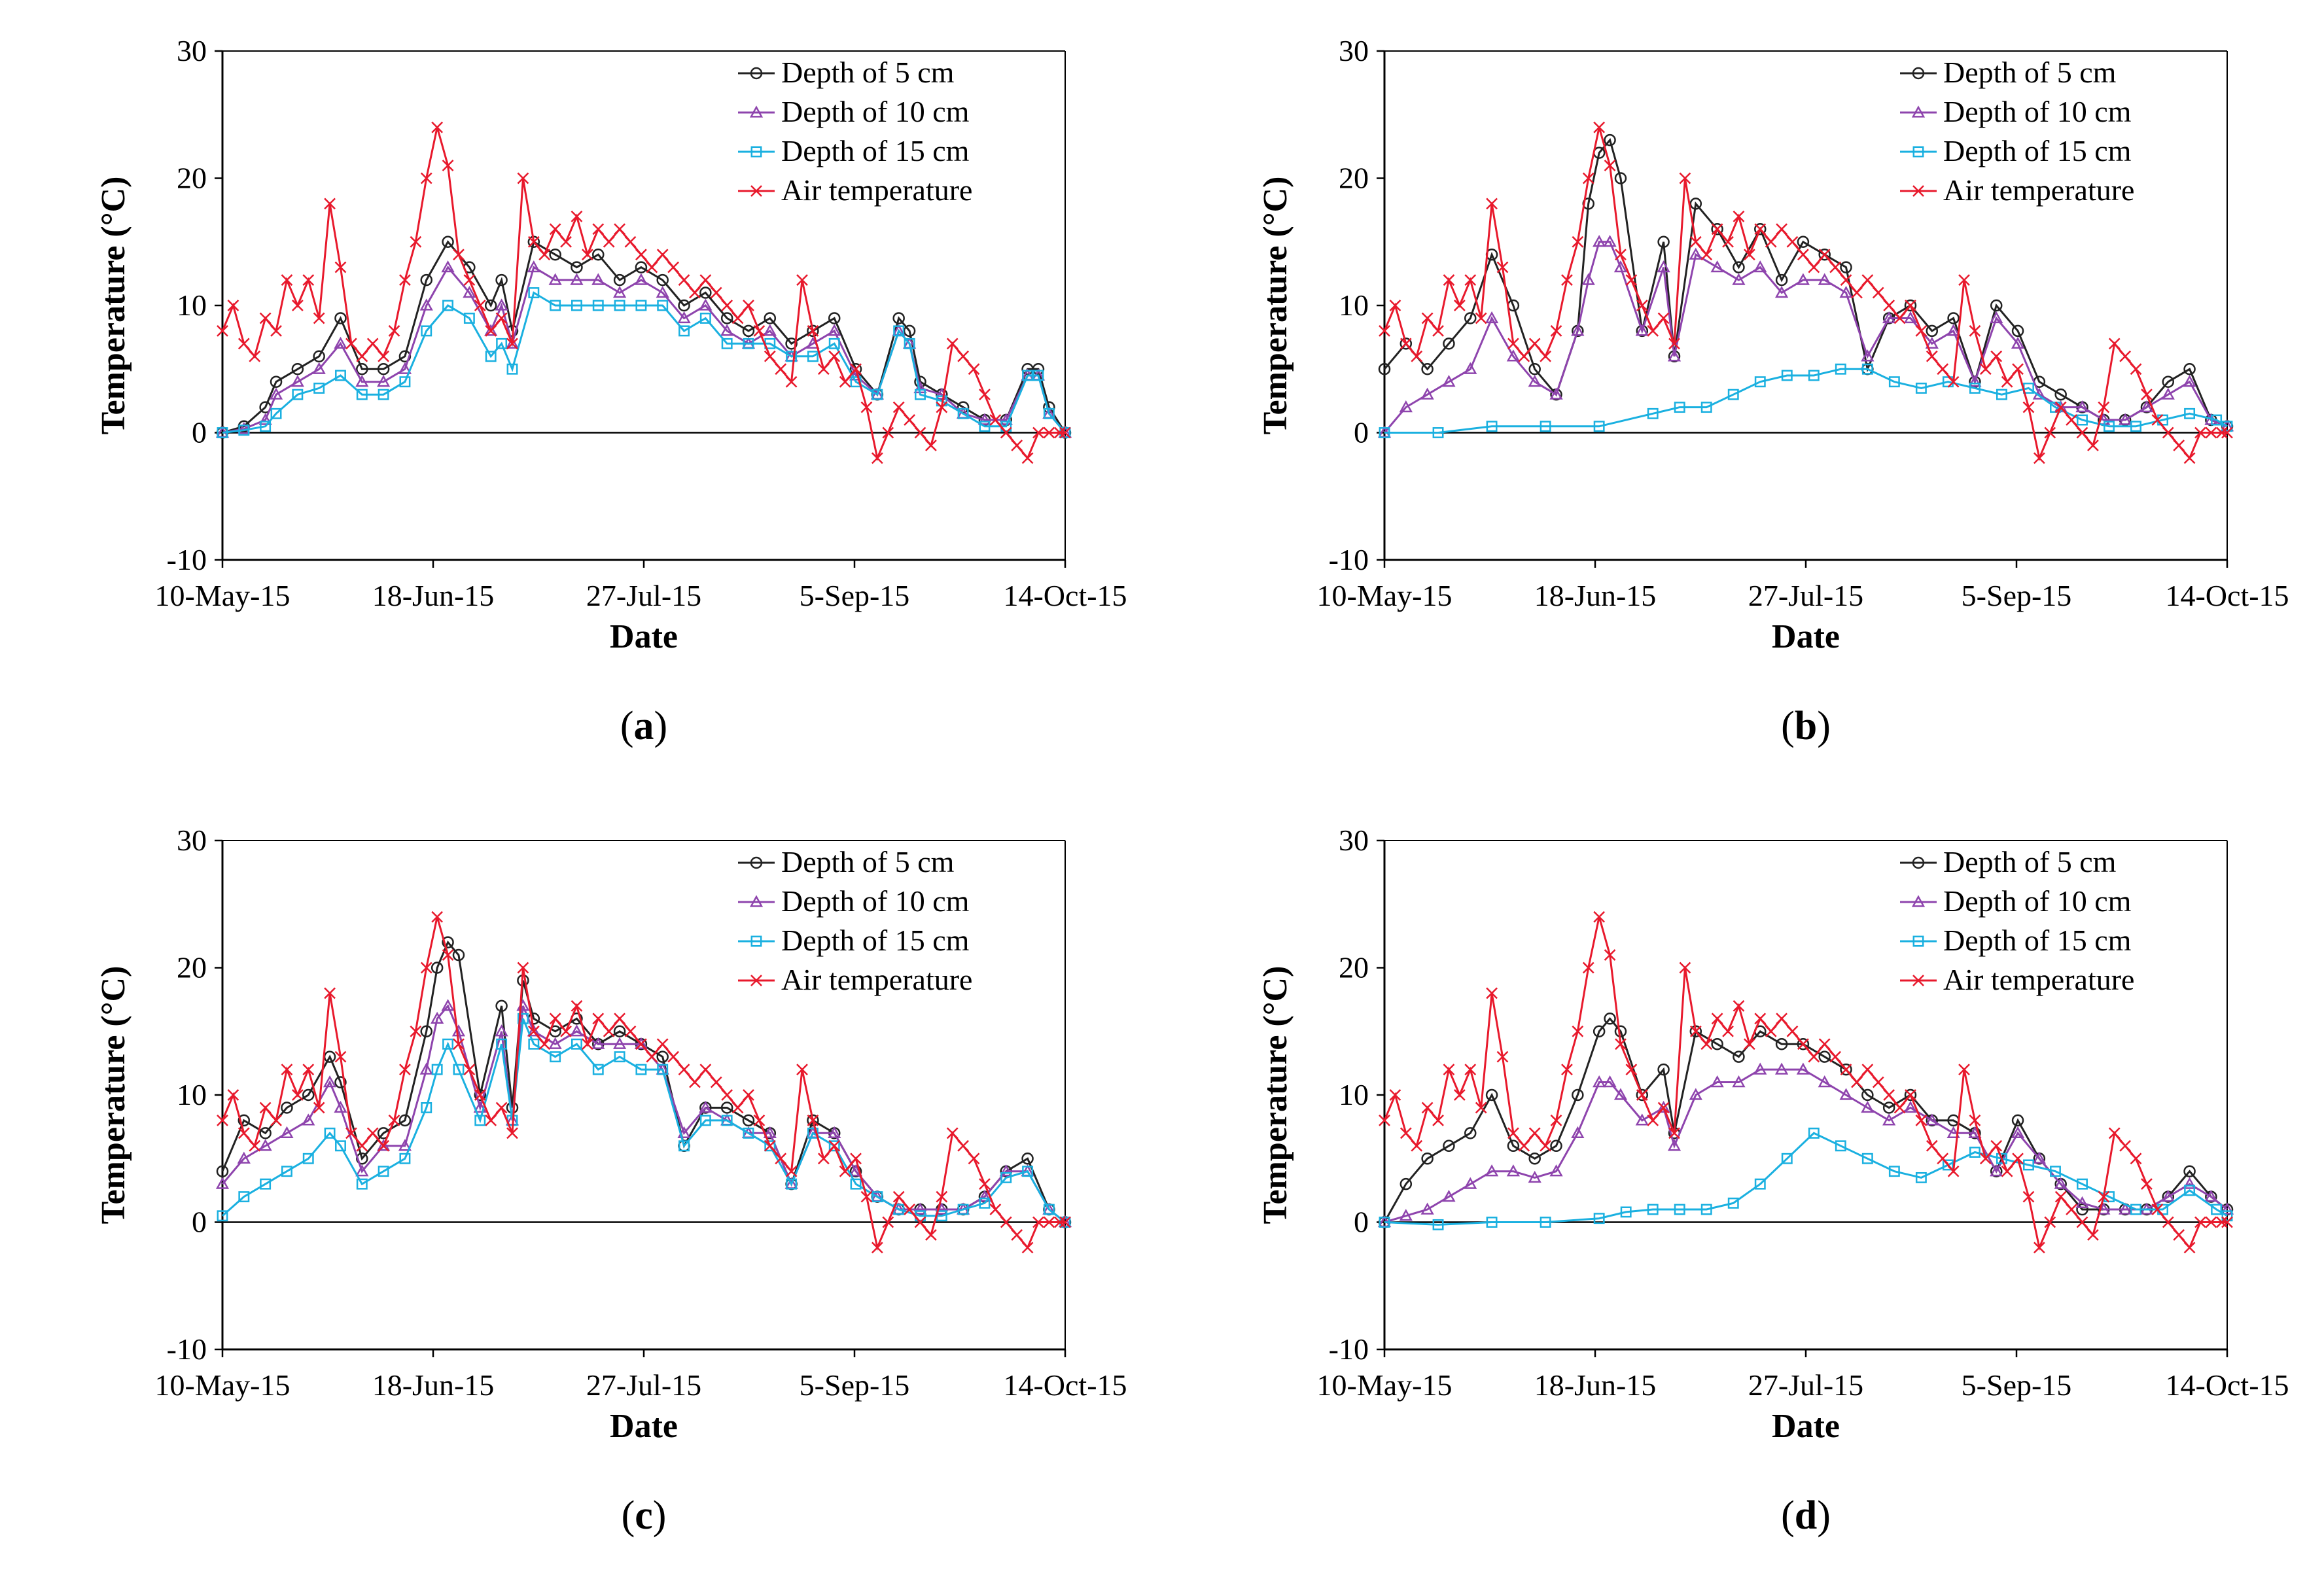  What do you see at coordinates (187, 560) in the screenshot?
I see `y-tick-label: -10` at bounding box center [187, 560].